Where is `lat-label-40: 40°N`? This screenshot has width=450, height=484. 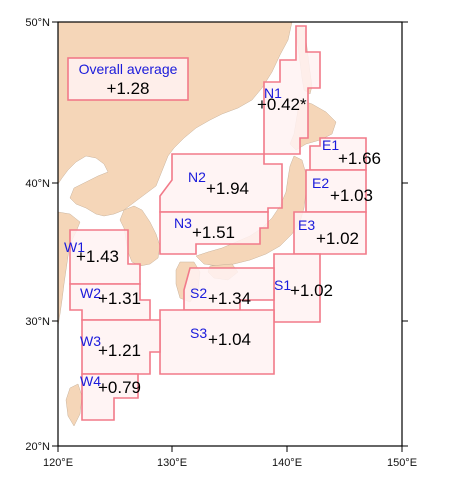 lat-label-40: 40°N is located at coordinates (37, 184).